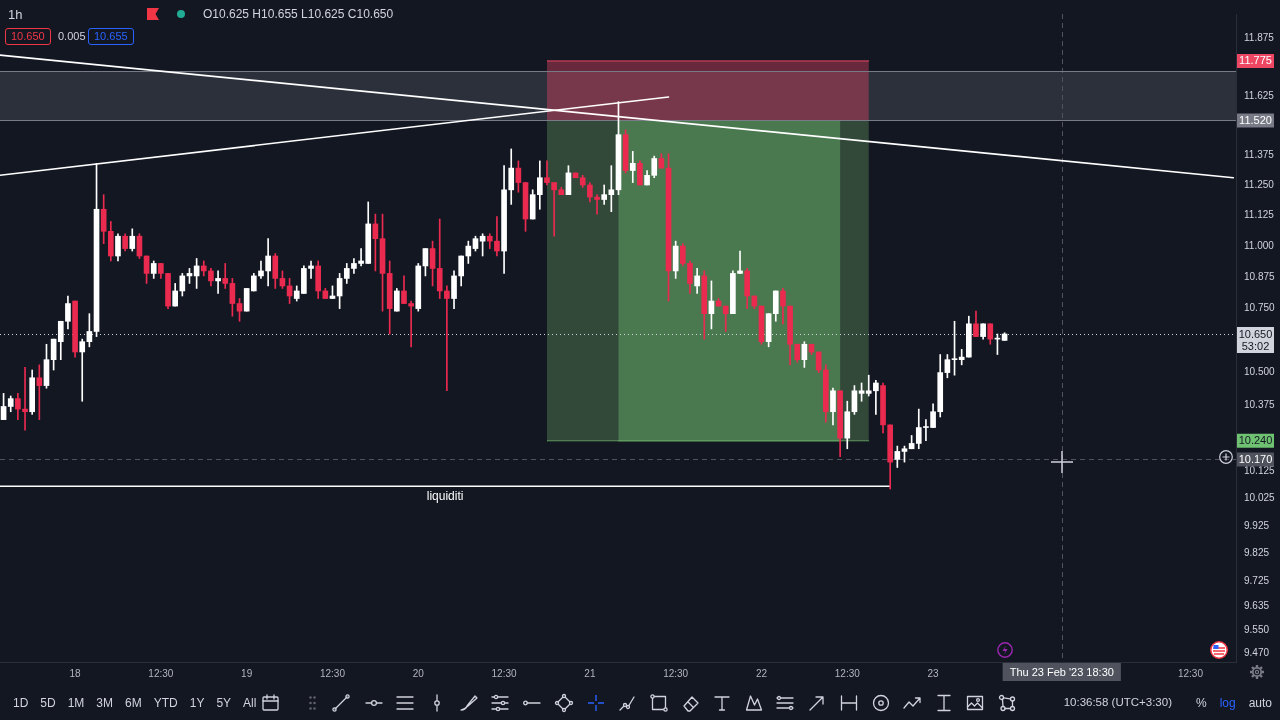 This screenshot has width=1280, height=720. I want to click on text: 53:02, so click(1255, 345).